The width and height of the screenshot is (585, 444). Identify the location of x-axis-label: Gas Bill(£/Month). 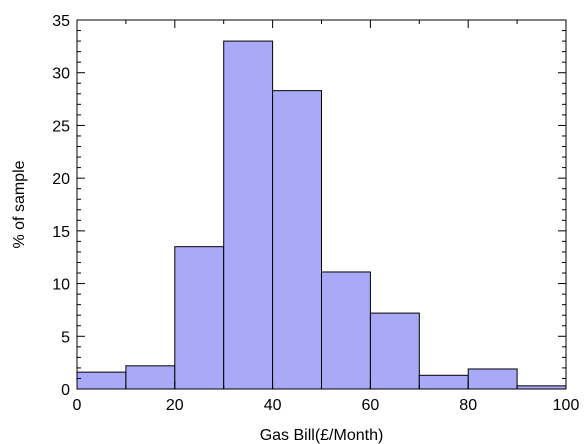
(322, 435).